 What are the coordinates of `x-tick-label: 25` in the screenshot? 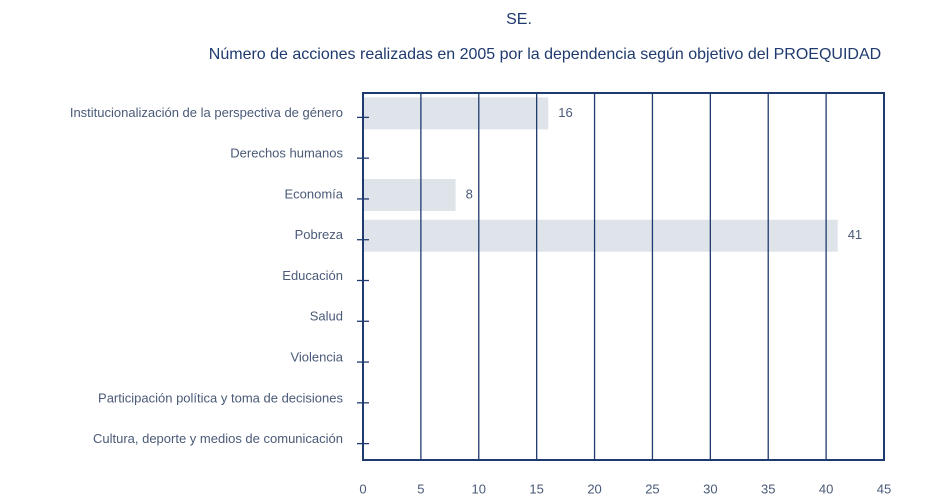 It's located at (652, 488).